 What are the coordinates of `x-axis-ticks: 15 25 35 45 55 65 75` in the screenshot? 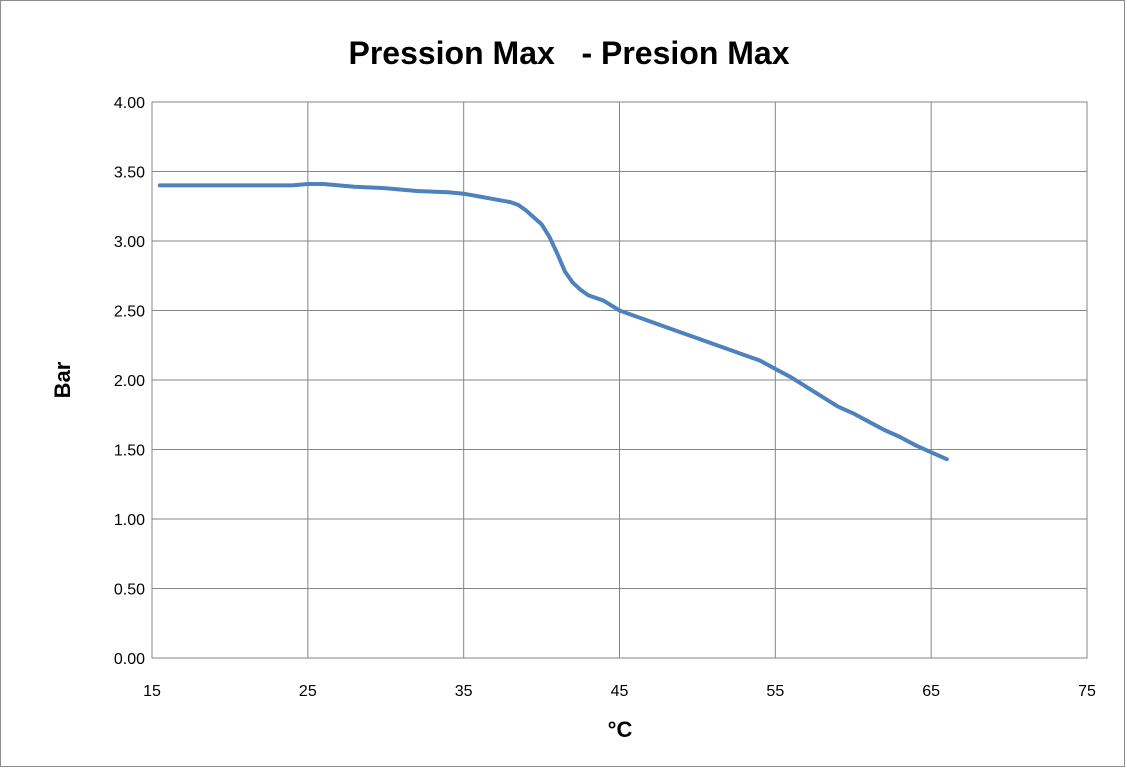 It's located at (619, 691).